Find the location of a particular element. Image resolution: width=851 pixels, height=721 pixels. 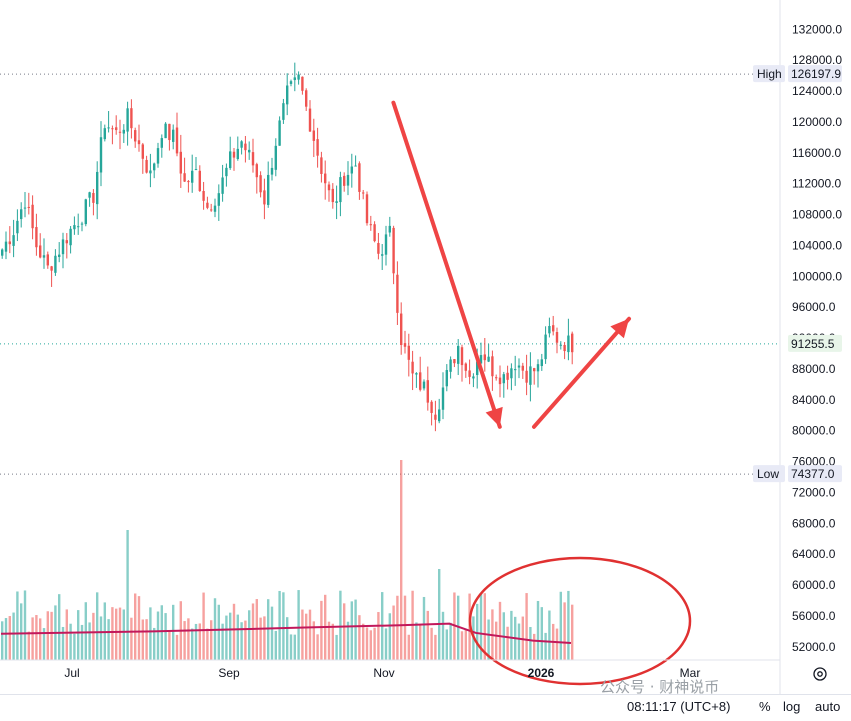

time-tick-label: 2026 is located at coordinates (541, 673).